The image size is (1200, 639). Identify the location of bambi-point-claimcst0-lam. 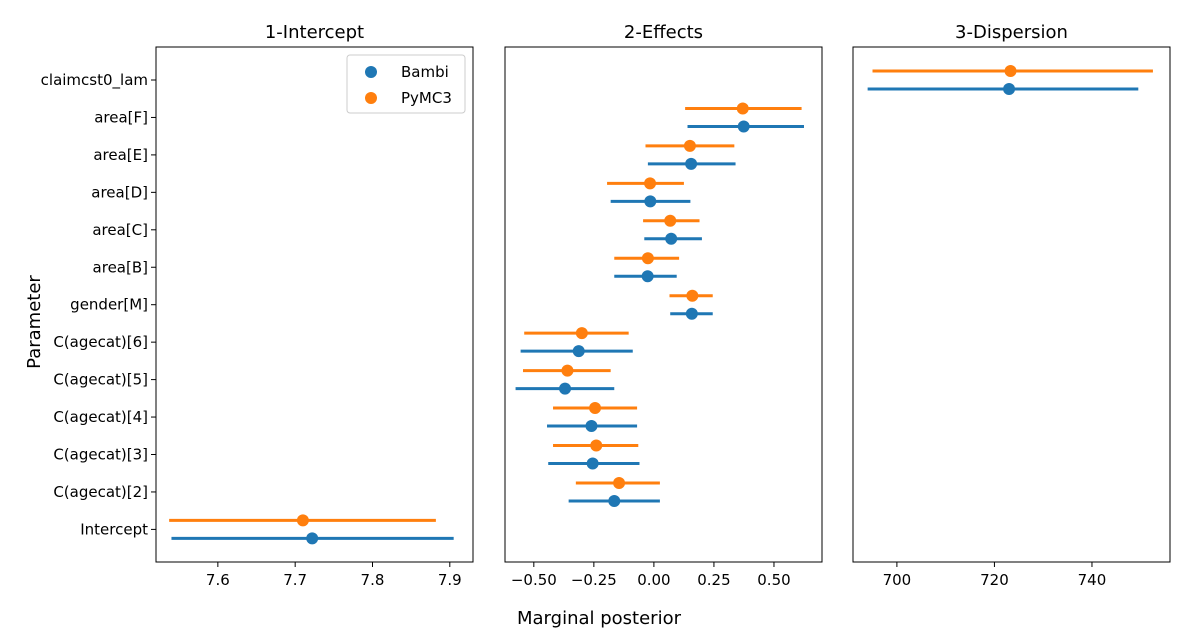
(1009, 89).